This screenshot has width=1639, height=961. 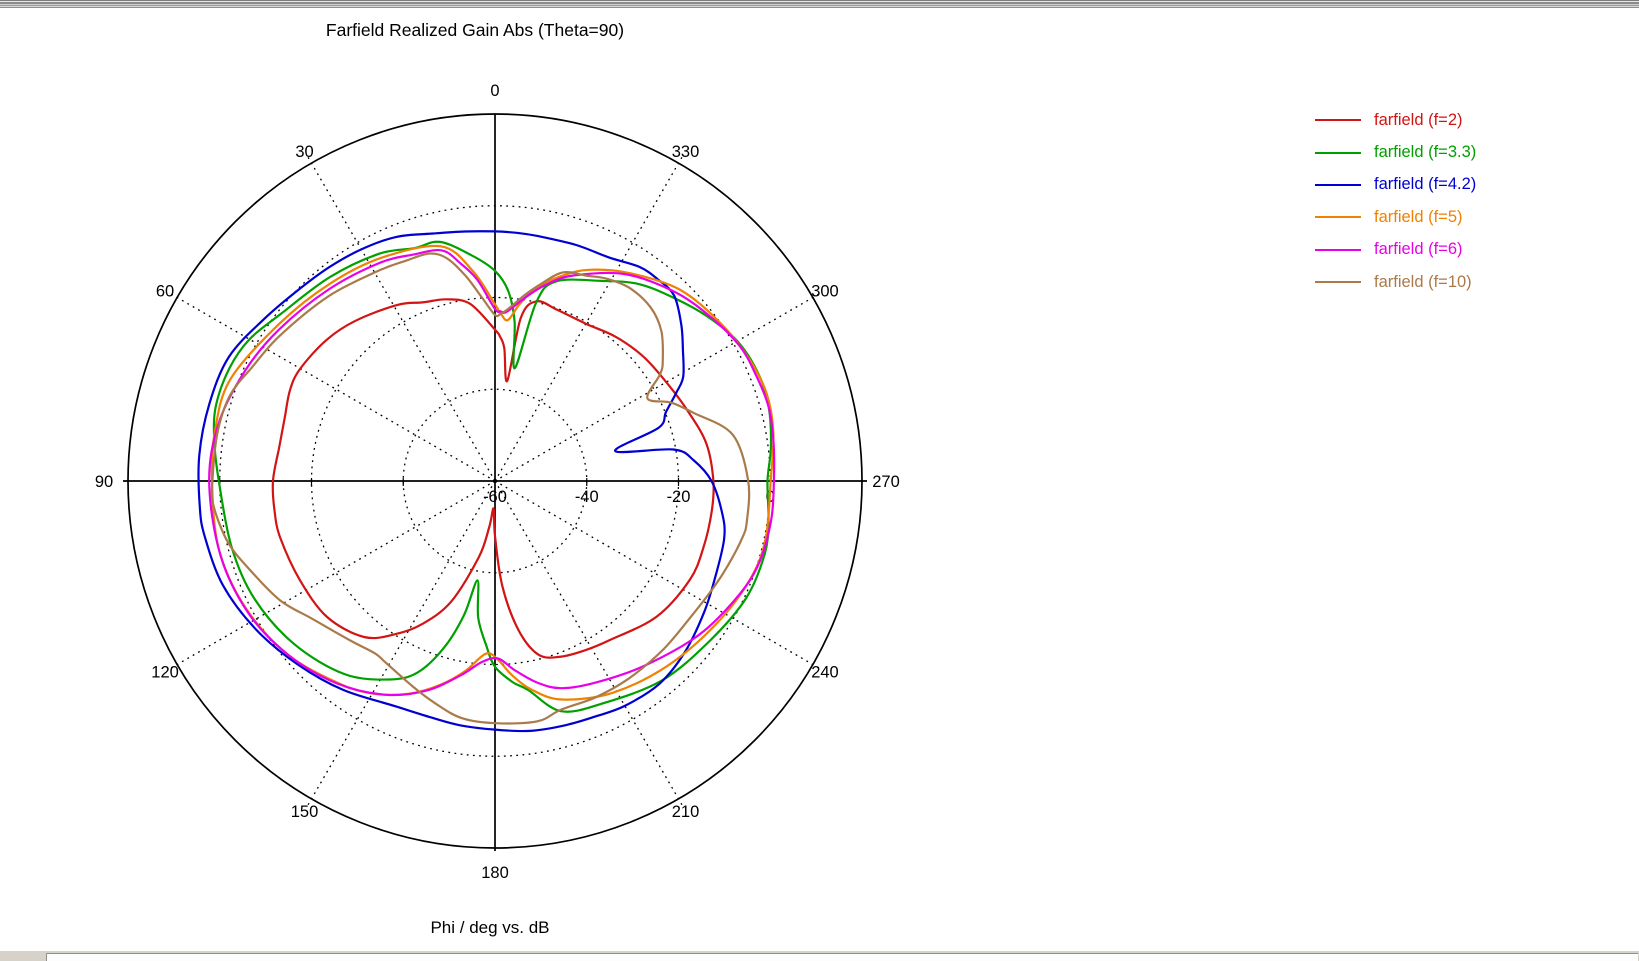 I want to click on angle-label-60: 60, so click(x=165, y=292).